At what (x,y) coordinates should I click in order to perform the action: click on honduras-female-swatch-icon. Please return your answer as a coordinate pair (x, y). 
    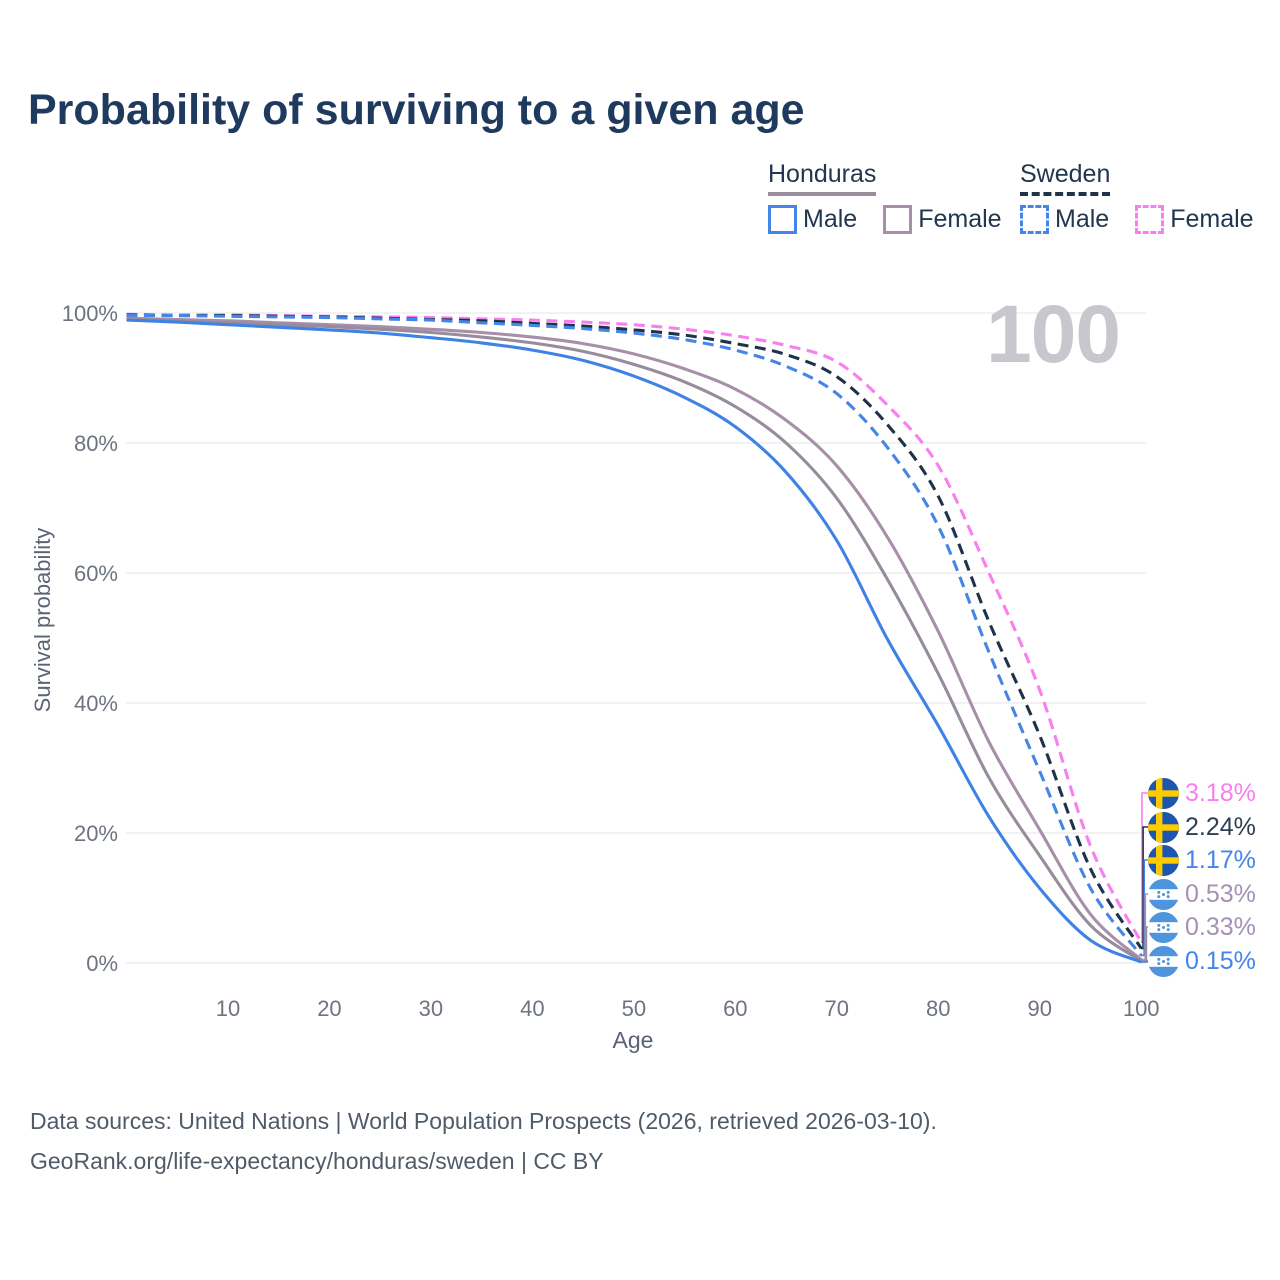
    Looking at the image, I should click on (898, 219).